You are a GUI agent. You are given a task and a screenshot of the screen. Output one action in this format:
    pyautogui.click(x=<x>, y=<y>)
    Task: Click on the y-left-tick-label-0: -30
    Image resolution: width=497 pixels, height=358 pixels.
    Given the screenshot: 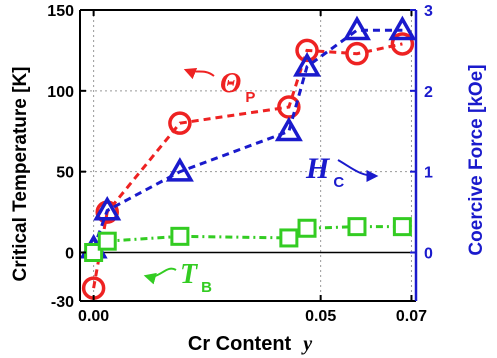 What is the action you would take?
    pyautogui.click(x=62, y=302)
    